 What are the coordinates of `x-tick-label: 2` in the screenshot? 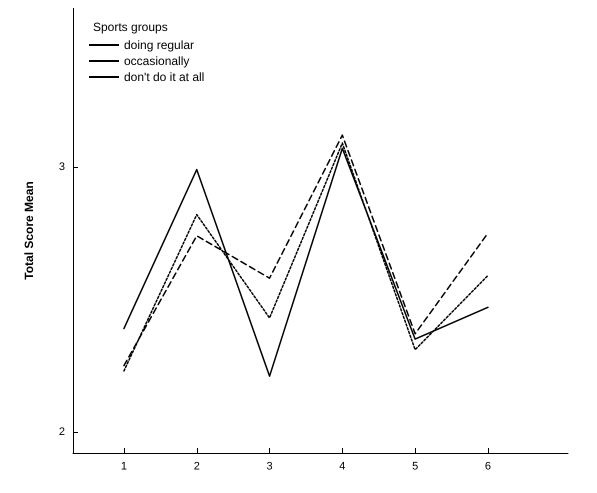 It's located at (197, 466).